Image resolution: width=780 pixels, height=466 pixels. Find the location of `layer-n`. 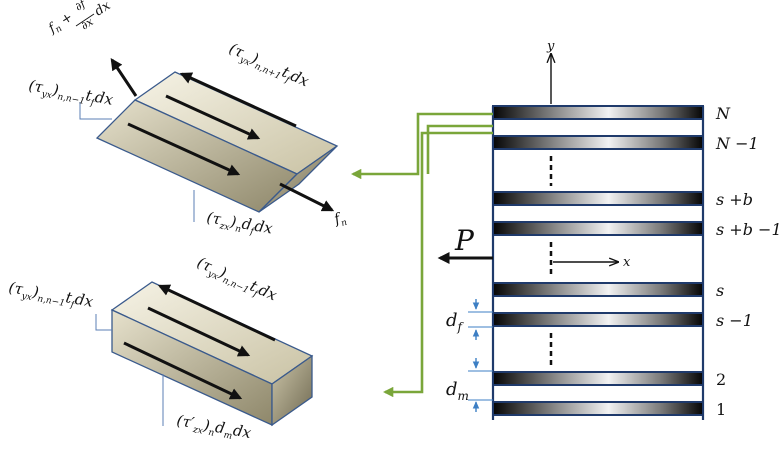

layer-n is located at coordinates (598, 112).